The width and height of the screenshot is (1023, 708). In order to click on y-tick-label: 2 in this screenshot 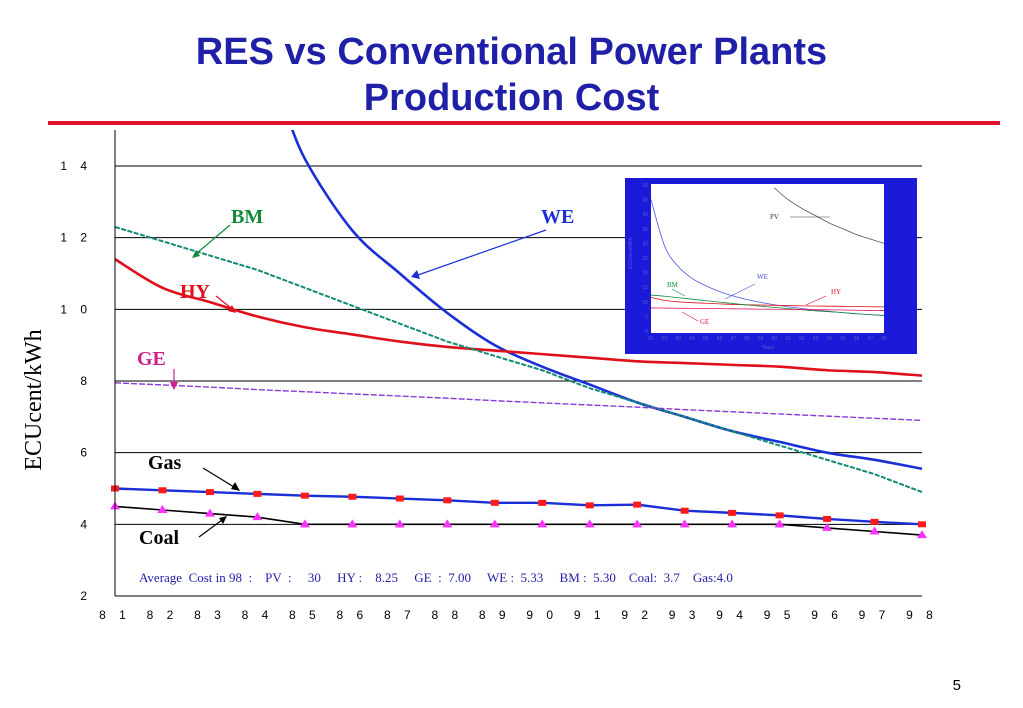, I will do `click(86, 596)`.